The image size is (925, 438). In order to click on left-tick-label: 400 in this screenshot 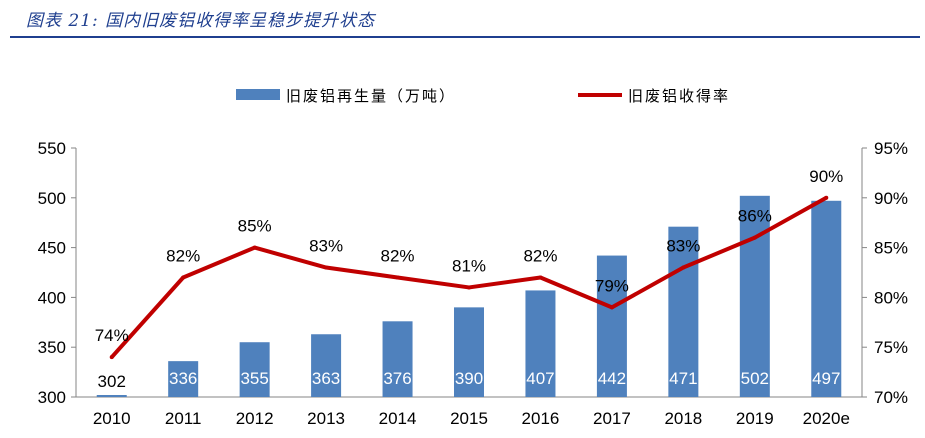, I will do `click(52, 297)`.